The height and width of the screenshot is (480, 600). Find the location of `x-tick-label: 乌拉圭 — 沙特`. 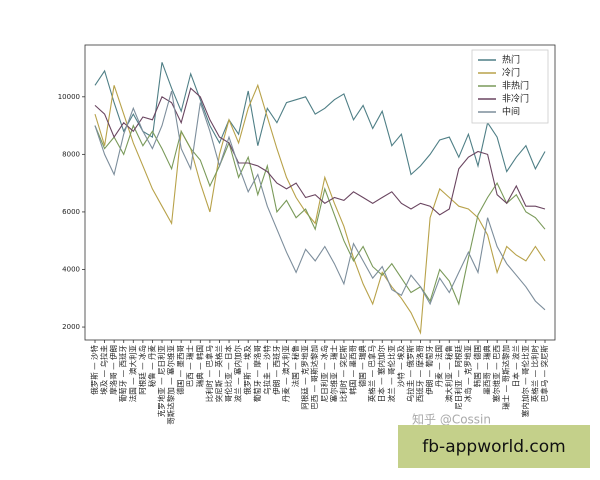

x-tick-label: 乌拉圭 — 沙特 is located at coordinates (266, 370).